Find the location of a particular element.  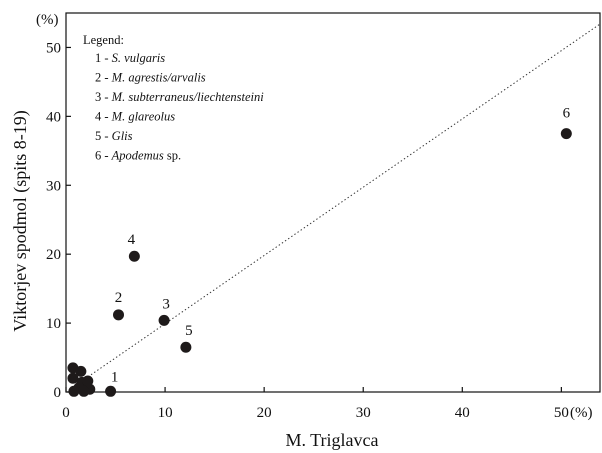

legend-entry-number: 6 - is located at coordinates (103, 156).